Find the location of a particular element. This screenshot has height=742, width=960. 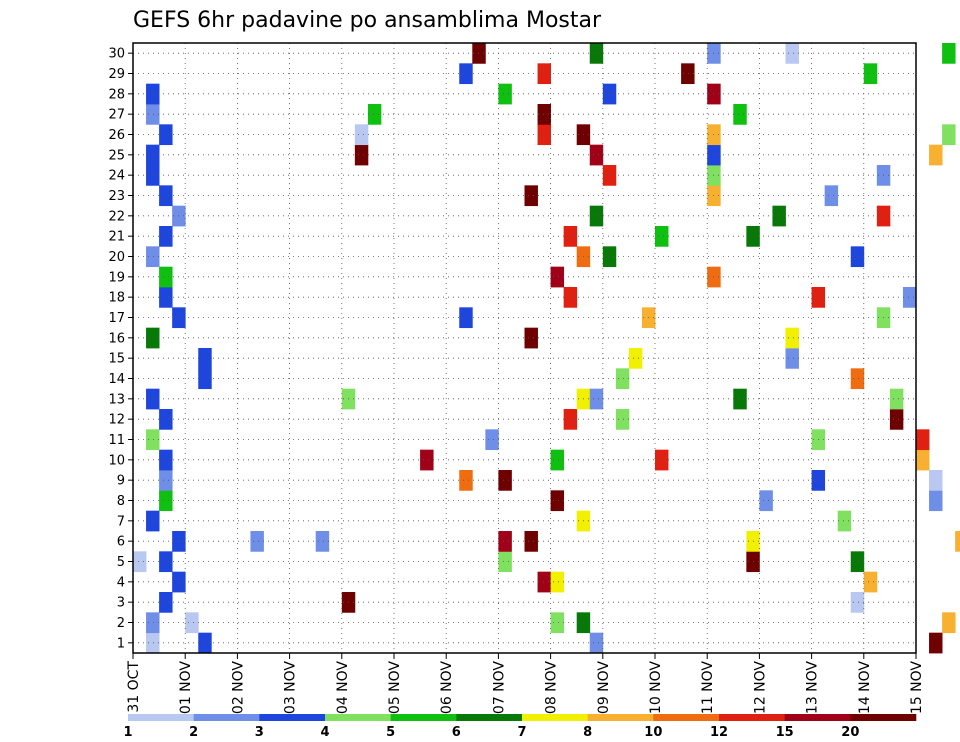

x-tick-label: 04 NOV is located at coordinates (343, 688).